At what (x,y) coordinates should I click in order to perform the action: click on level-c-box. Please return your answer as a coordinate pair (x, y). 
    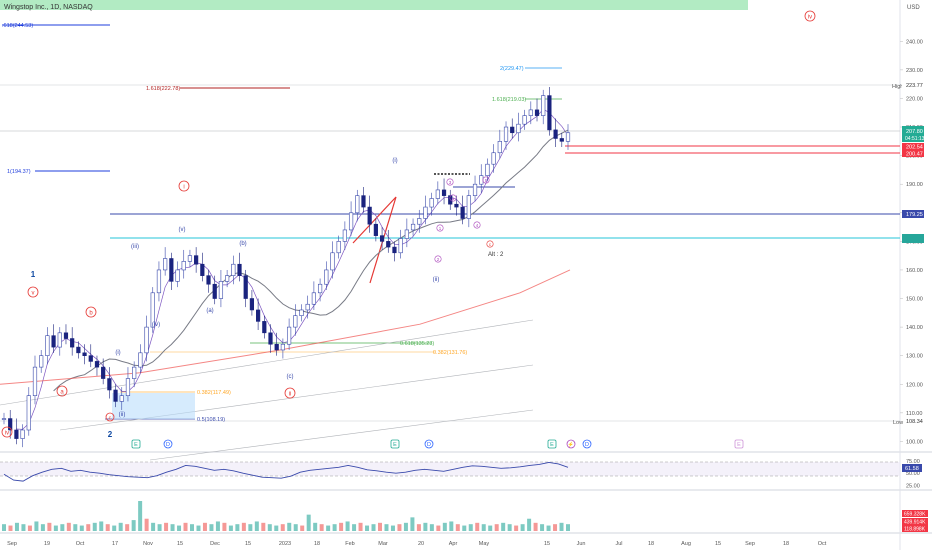
    Looking at the image, I should click on (913, 214).